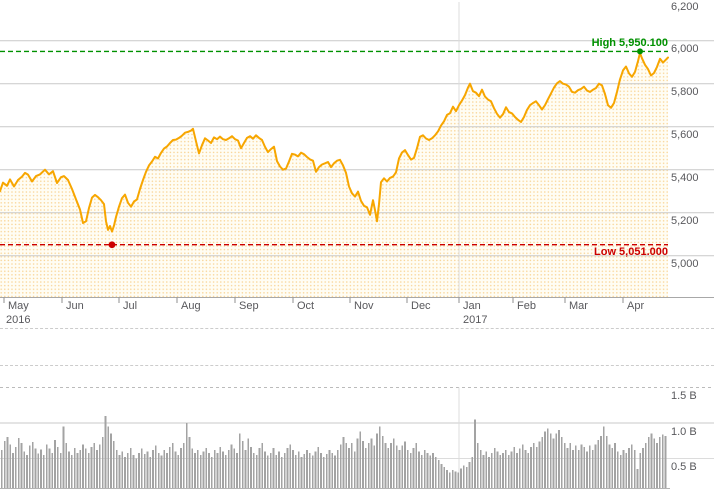 The height and width of the screenshot is (497, 714). Describe the element at coordinates (191, 306) in the screenshot. I see `price-x-tick-label: Aug` at that location.